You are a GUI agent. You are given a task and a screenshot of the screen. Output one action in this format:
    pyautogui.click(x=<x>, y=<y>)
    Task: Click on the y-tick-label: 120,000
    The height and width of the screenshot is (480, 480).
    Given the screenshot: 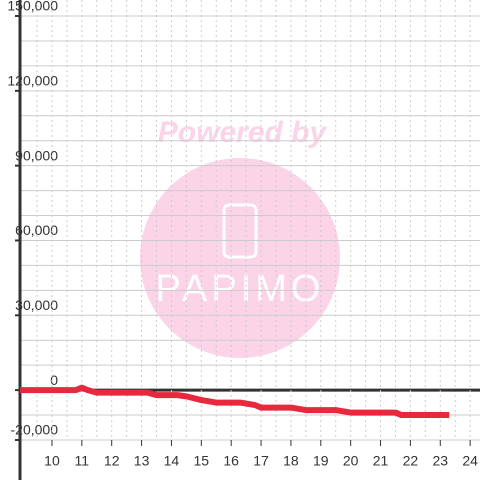 What is the action you would take?
    pyautogui.click(x=32, y=81)
    